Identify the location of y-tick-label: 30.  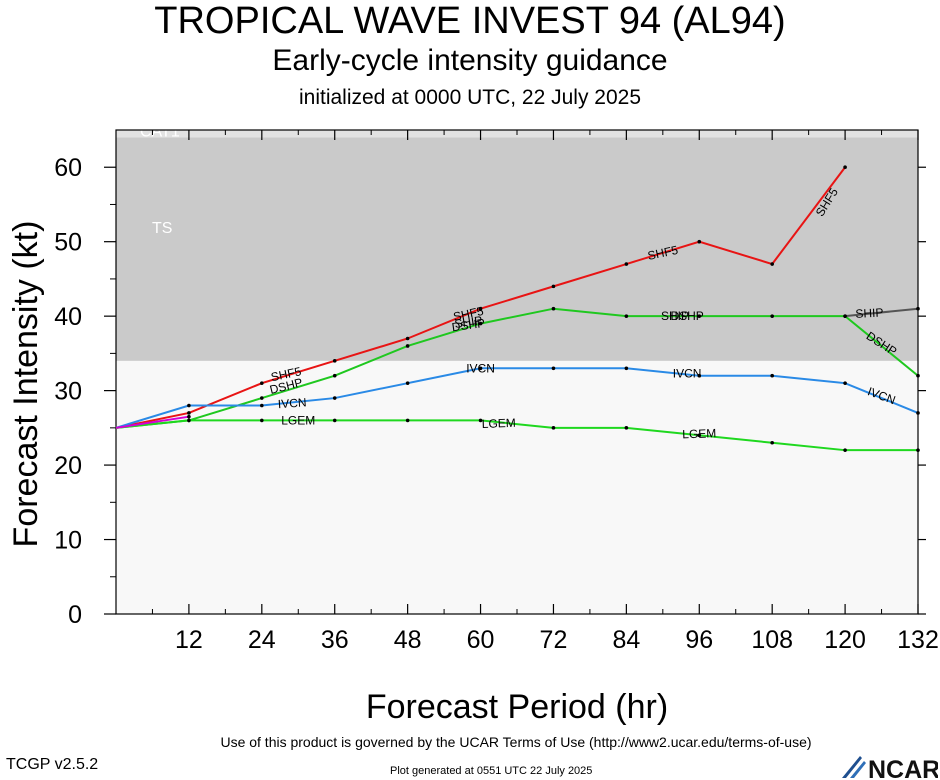
(68, 392).